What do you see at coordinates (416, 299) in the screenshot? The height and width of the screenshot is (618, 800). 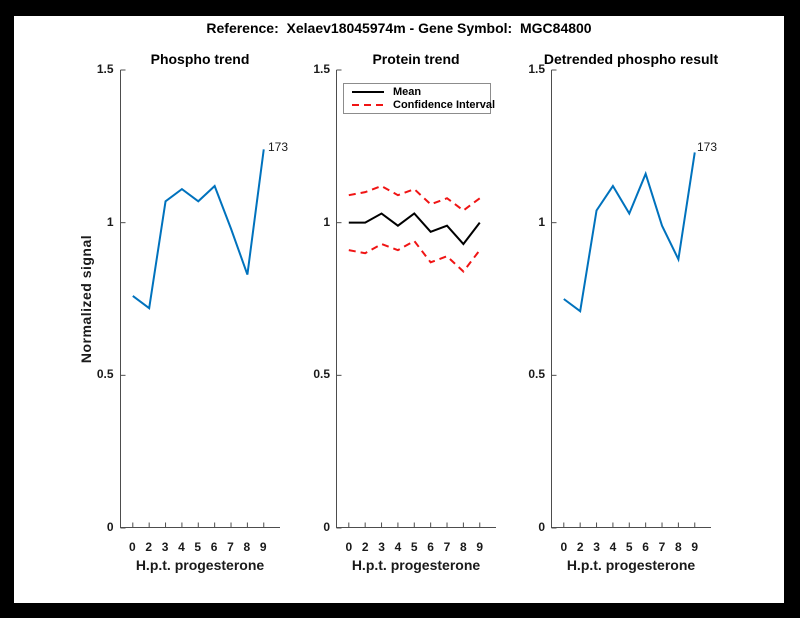 I see `protein-trend-plot` at bounding box center [416, 299].